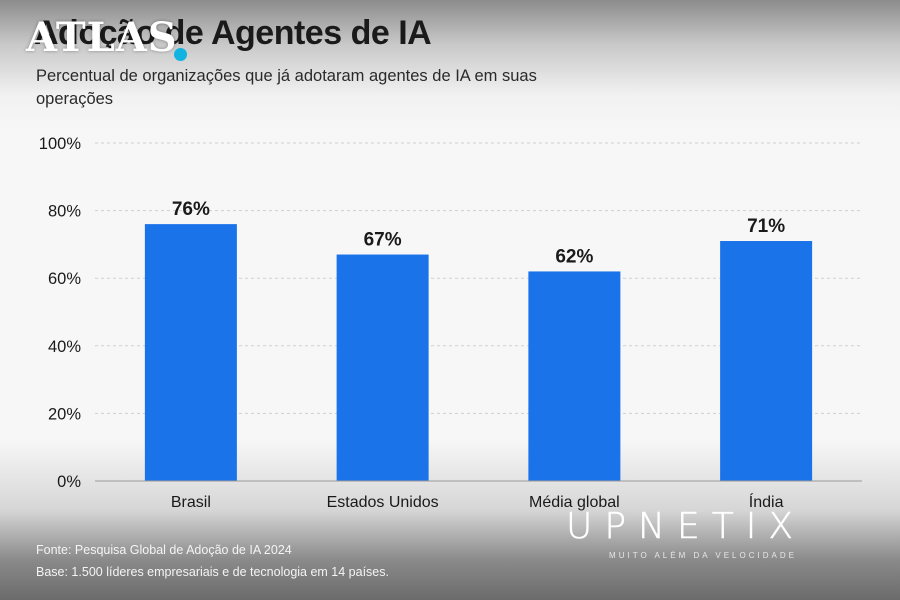 Image resolution: width=900 pixels, height=600 pixels. What do you see at coordinates (64, 212) in the screenshot?
I see `y-tick-label: 80%` at bounding box center [64, 212].